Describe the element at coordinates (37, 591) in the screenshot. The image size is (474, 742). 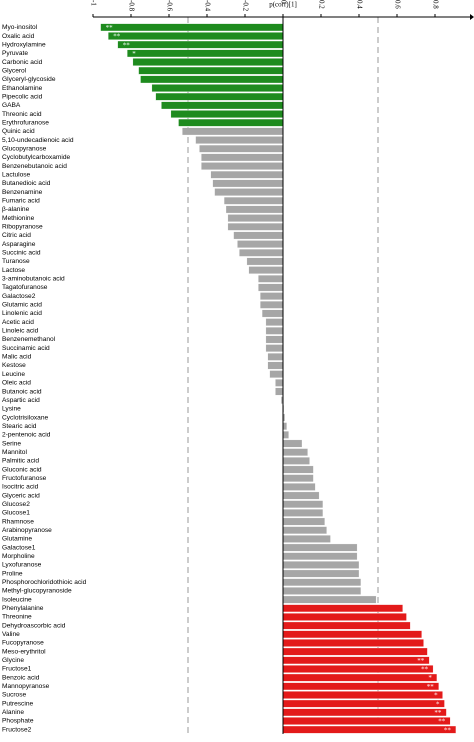
I see `category-label: Methyl-glucopyranoside` at that location.